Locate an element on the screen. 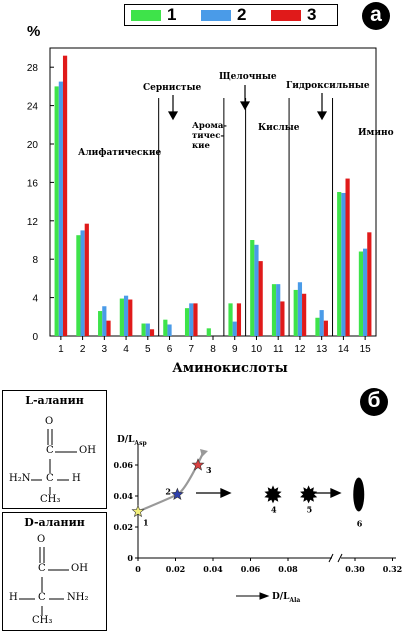 This screenshot has width=404, height=632. sc-y-tick-label: 0.02 is located at coordinates (123, 527).